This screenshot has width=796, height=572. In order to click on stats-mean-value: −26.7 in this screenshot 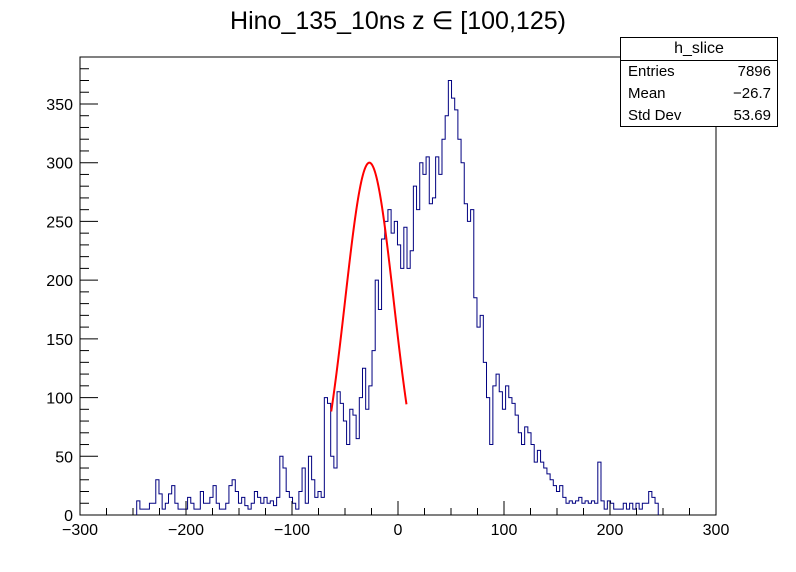, I will do `click(752, 93)`.